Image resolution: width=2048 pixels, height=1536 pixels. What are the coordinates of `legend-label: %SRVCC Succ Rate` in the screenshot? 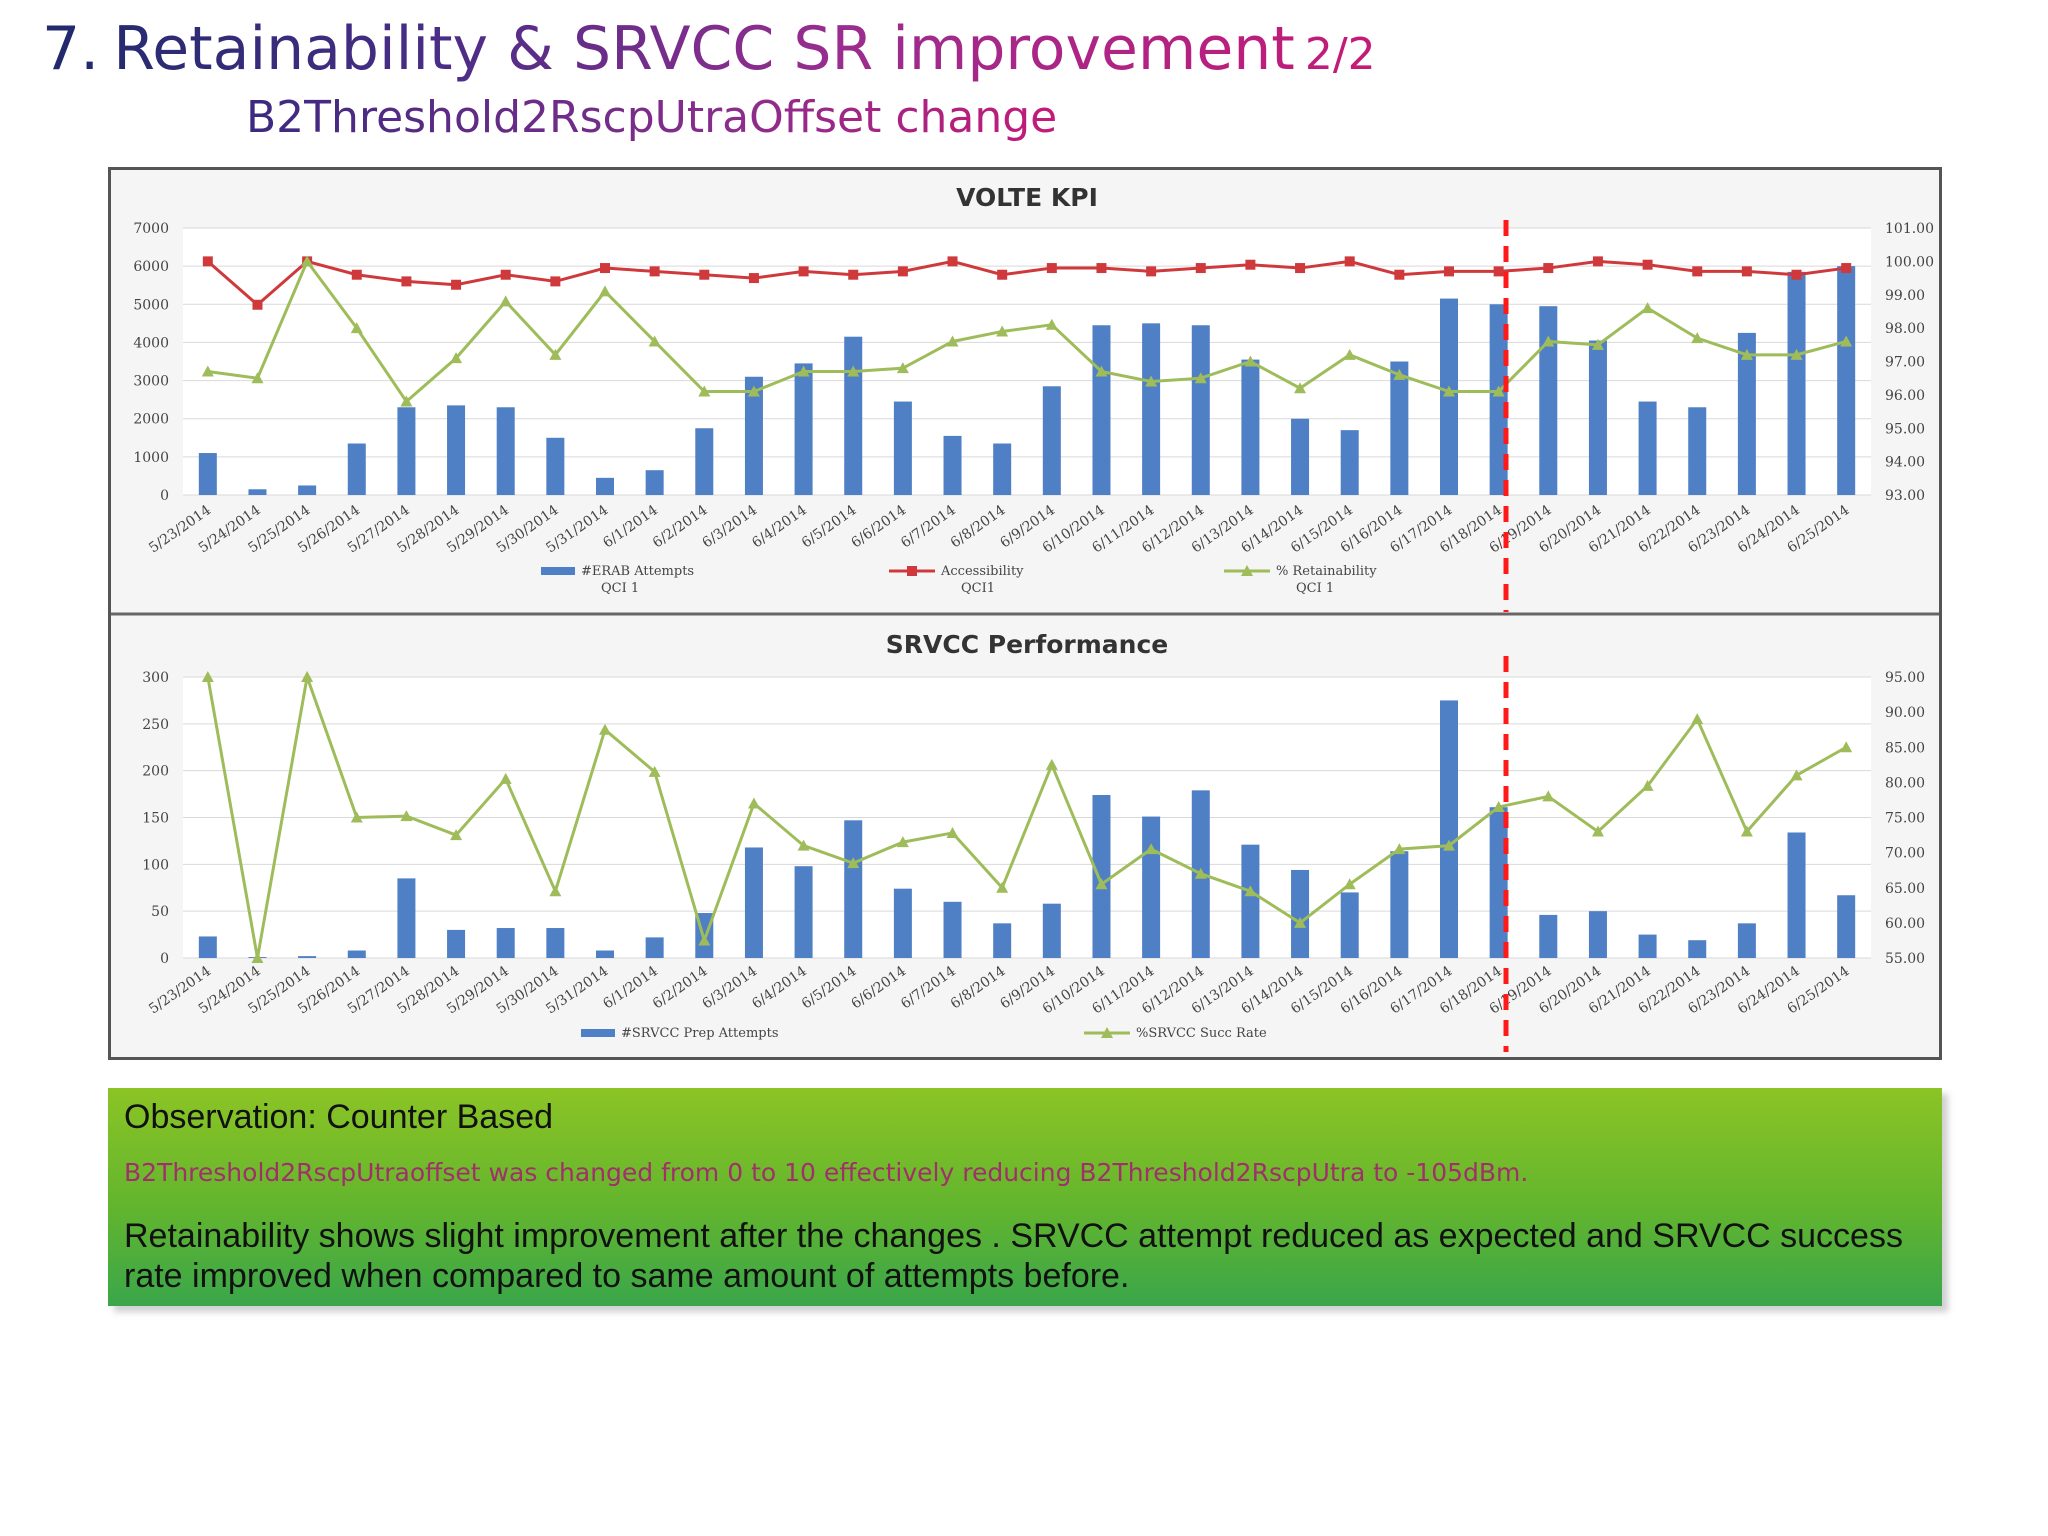 It's located at (1201, 1033).